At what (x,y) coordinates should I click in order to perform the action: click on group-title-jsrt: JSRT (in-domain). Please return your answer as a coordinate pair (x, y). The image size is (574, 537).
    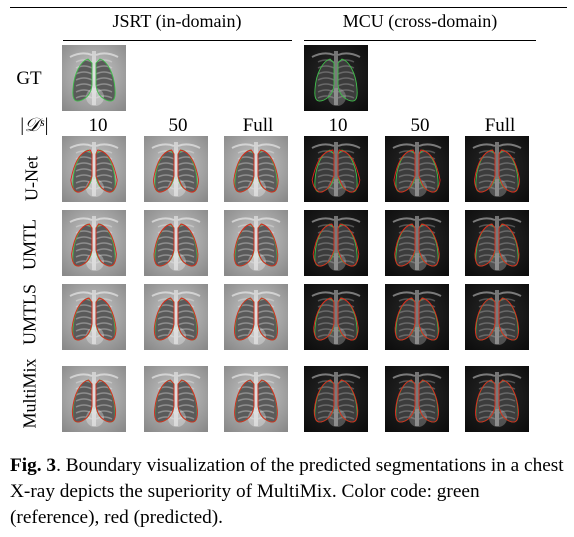
    Looking at the image, I should click on (177, 21).